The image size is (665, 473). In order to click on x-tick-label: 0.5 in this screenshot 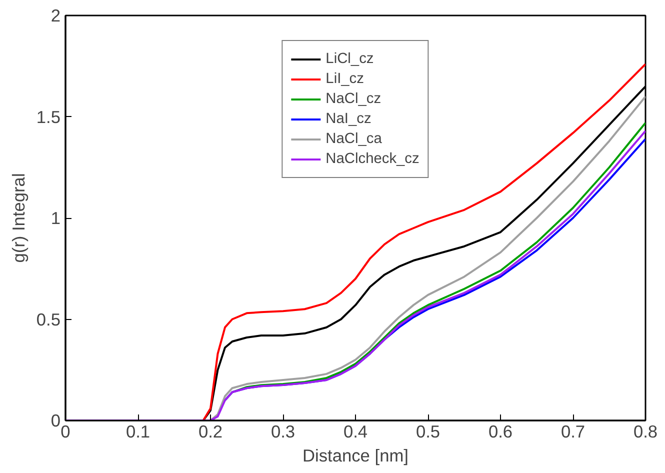, I will do `click(428, 432)`.